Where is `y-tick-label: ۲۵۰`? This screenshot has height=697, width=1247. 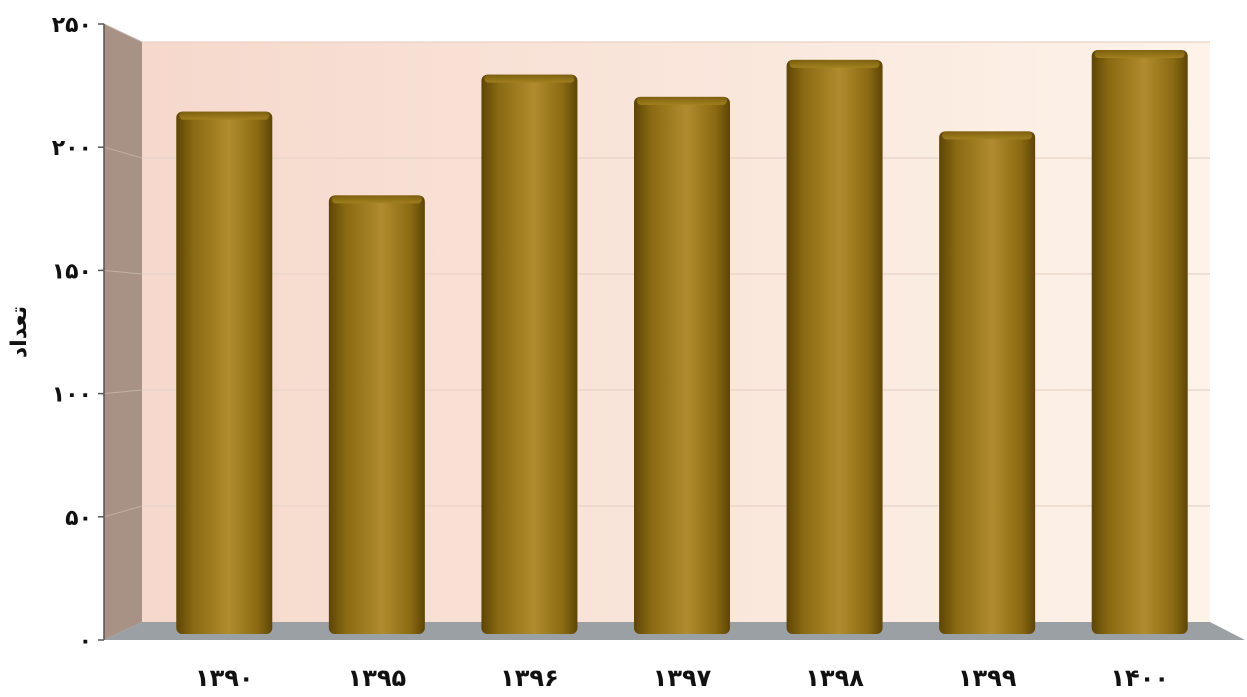 y-tick-label: ۲۵۰ is located at coordinates (72, 25).